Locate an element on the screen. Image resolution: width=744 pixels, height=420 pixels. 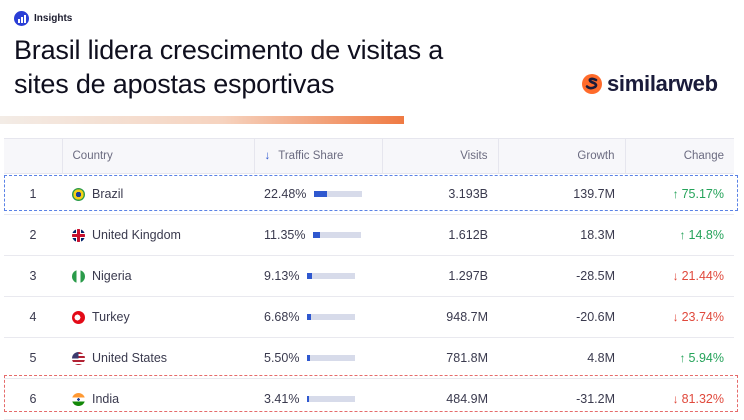
table-row: 4 Turkey 6.68% 948.7M -20.6M ↓ 23.74% is located at coordinates (369, 317).